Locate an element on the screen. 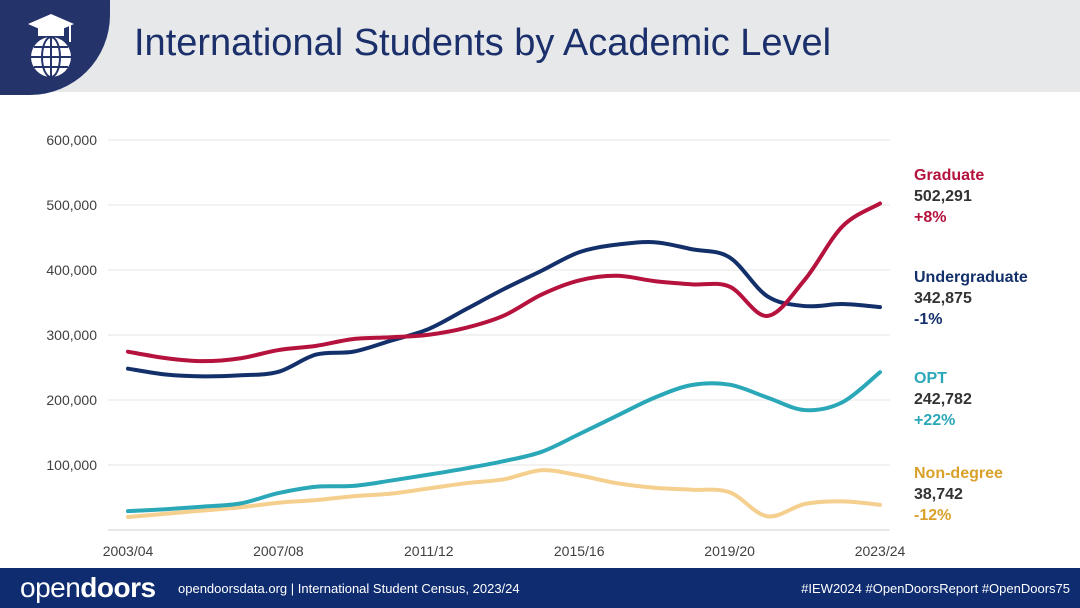 The height and width of the screenshot is (608, 1080). y-tick-label: 500,000 is located at coordinates (71, 205).